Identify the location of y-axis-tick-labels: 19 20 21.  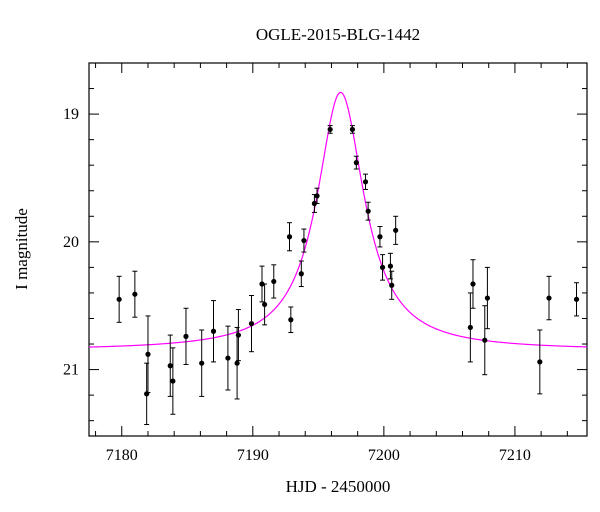
(71, 242).